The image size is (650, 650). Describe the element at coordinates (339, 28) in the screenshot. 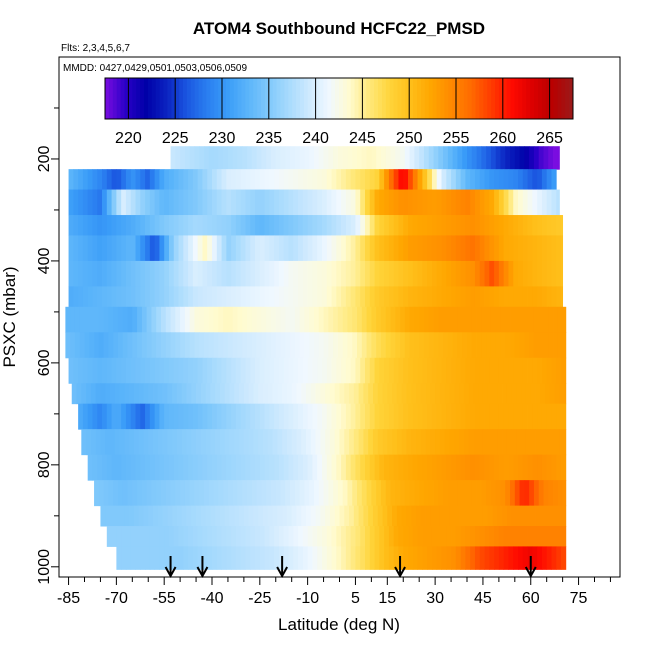

I see `chart-title: ATOM4 Southbound HCFC22_PMSD` at that location.